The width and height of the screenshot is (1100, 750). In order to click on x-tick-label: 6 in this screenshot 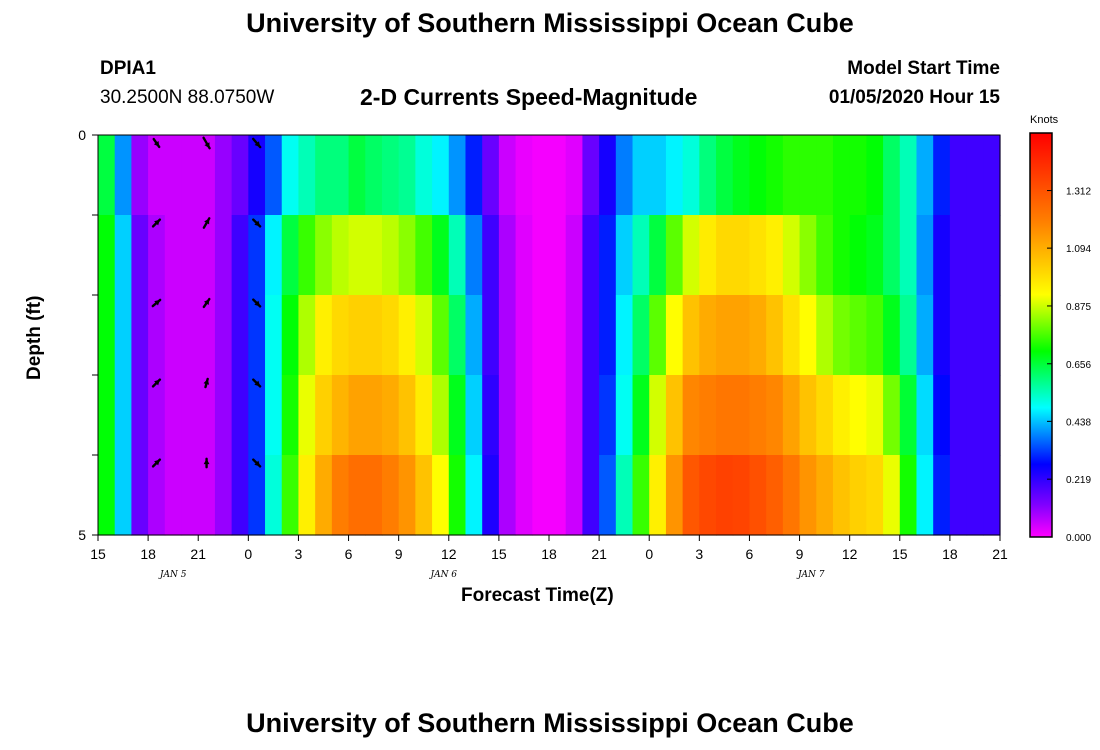, I will do `click(349, 554)`.